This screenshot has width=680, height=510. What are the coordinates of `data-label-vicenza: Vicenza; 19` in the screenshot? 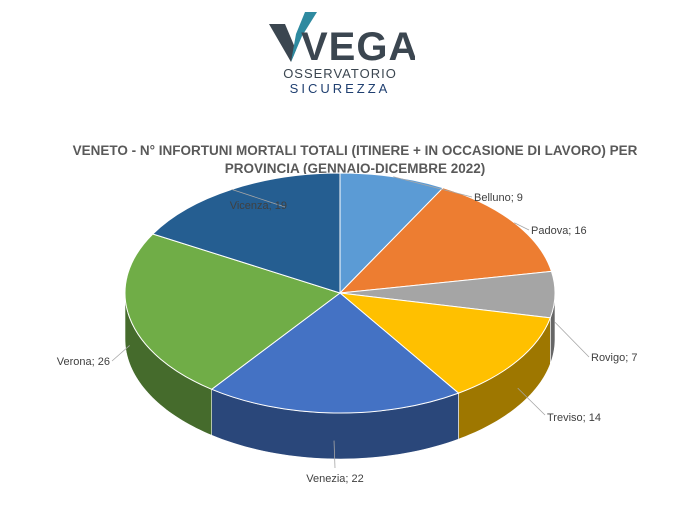 It's located at (258, 206).